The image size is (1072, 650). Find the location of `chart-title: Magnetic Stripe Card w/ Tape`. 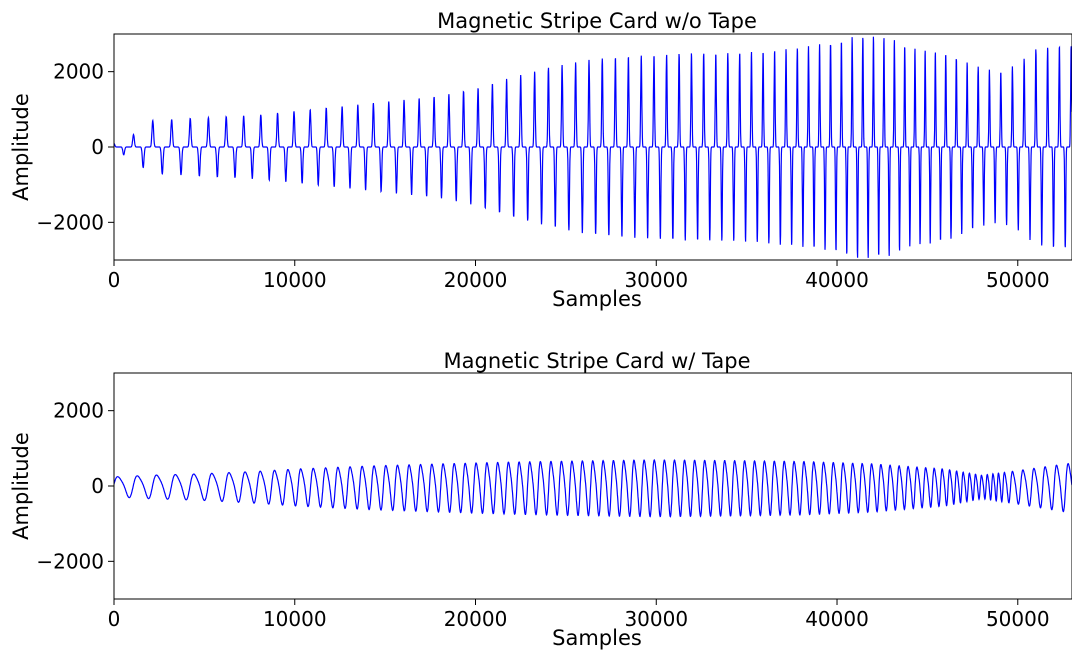

chart-title: Magnetic Stripe Card w/ Tape is located at coordinates (597, 361).